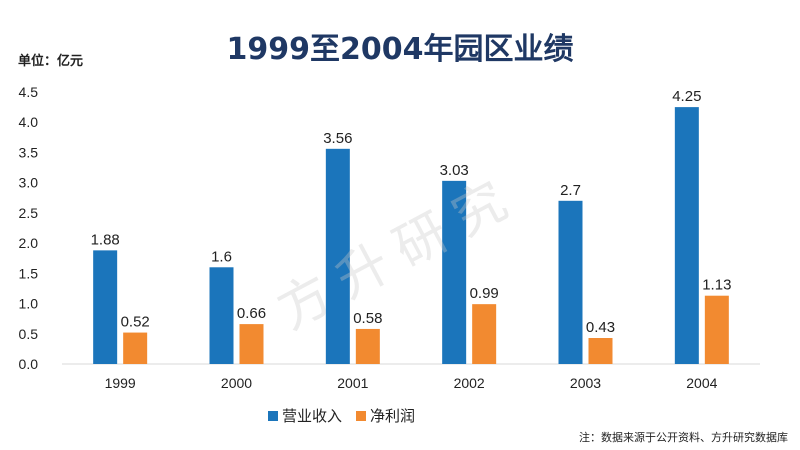  I want to click on bar-revenue-2003, so click(570, 282).